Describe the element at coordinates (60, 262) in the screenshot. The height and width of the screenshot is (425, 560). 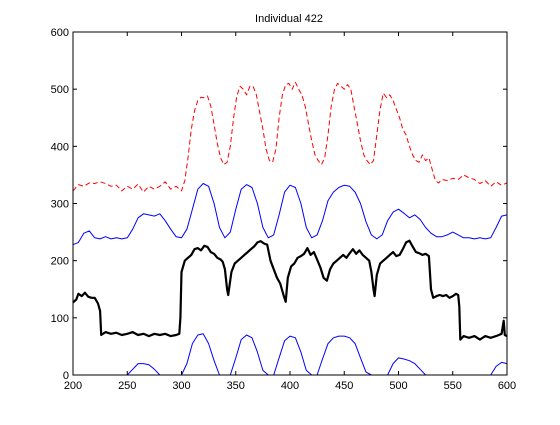
I see `y-tick-label: 200` at that location.